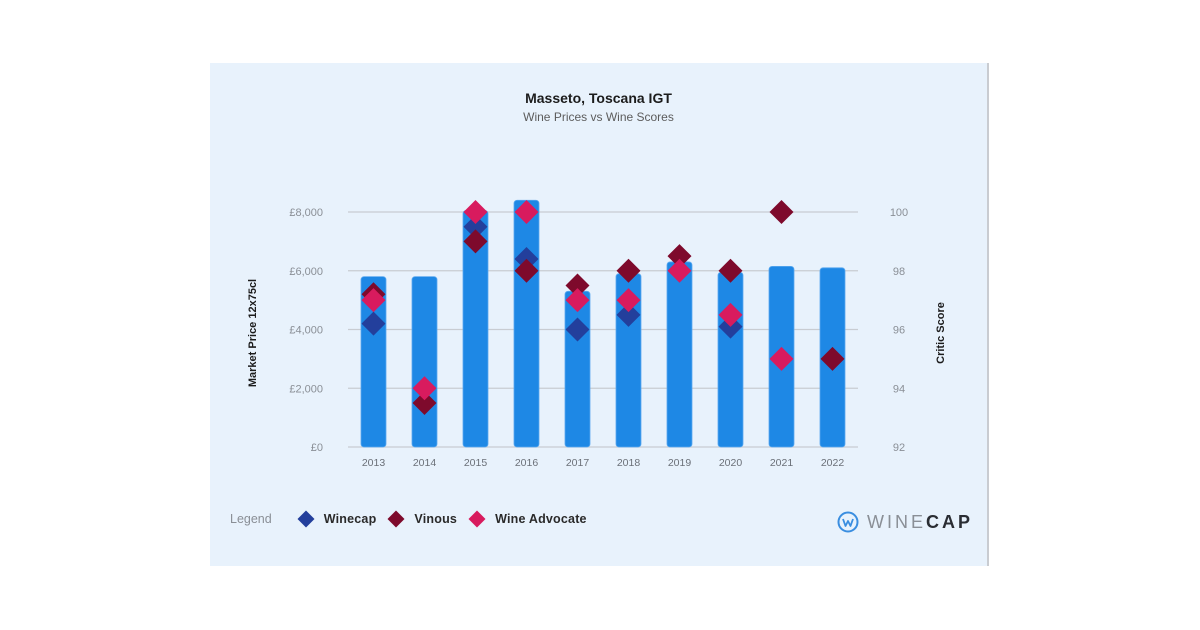 This screenshot has width=1200, height=630. I want to click on x-tick-label: 2021, so click(782, 463).